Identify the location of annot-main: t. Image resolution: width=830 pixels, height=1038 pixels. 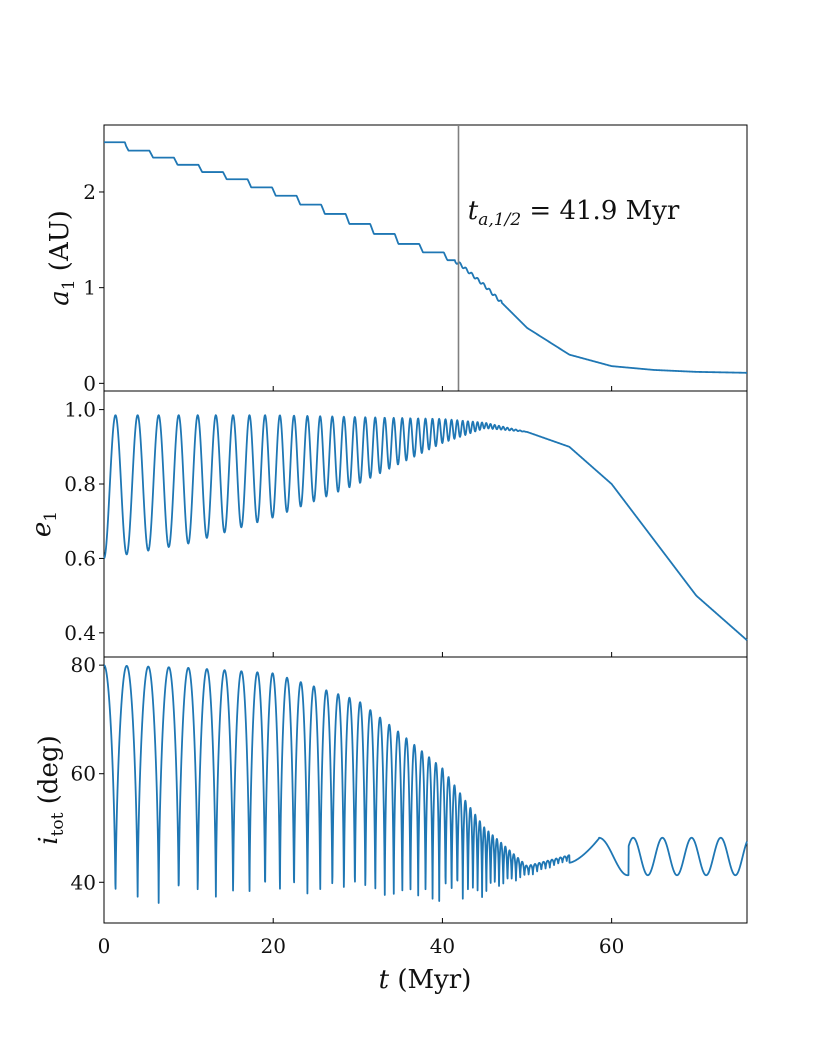
(473, 211).